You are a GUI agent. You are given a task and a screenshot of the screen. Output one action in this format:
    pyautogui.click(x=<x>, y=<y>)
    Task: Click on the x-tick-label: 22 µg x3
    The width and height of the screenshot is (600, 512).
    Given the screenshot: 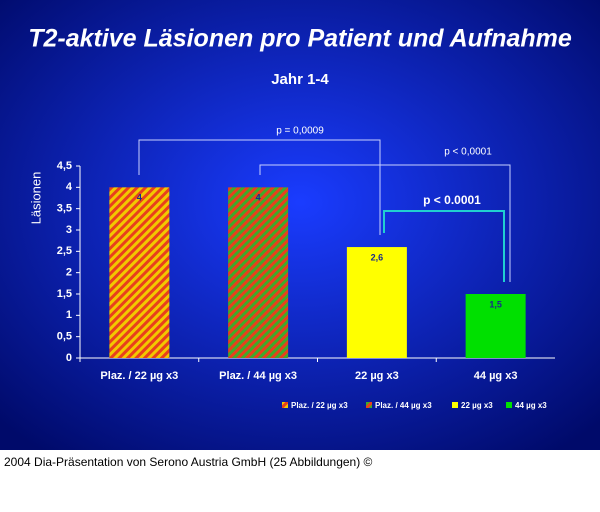 What is the action you would take?
    pyautogui.click(x=377, y=376)
    